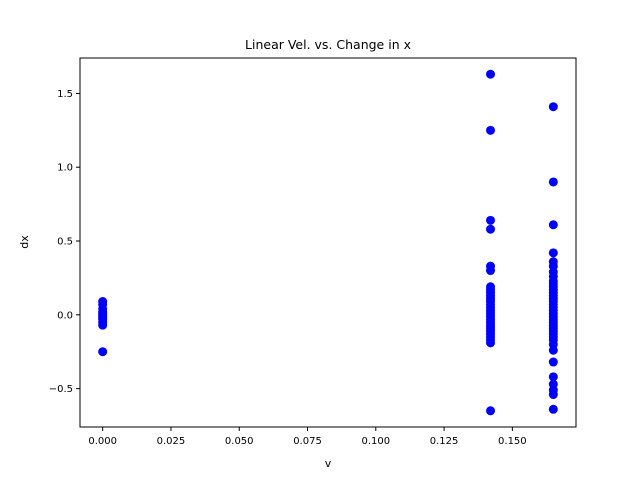 This screenshot has width=640, height=484. I want to click on y-axis: −0.5 0.0 0.5 1.0 1.5, so click(64, 242).